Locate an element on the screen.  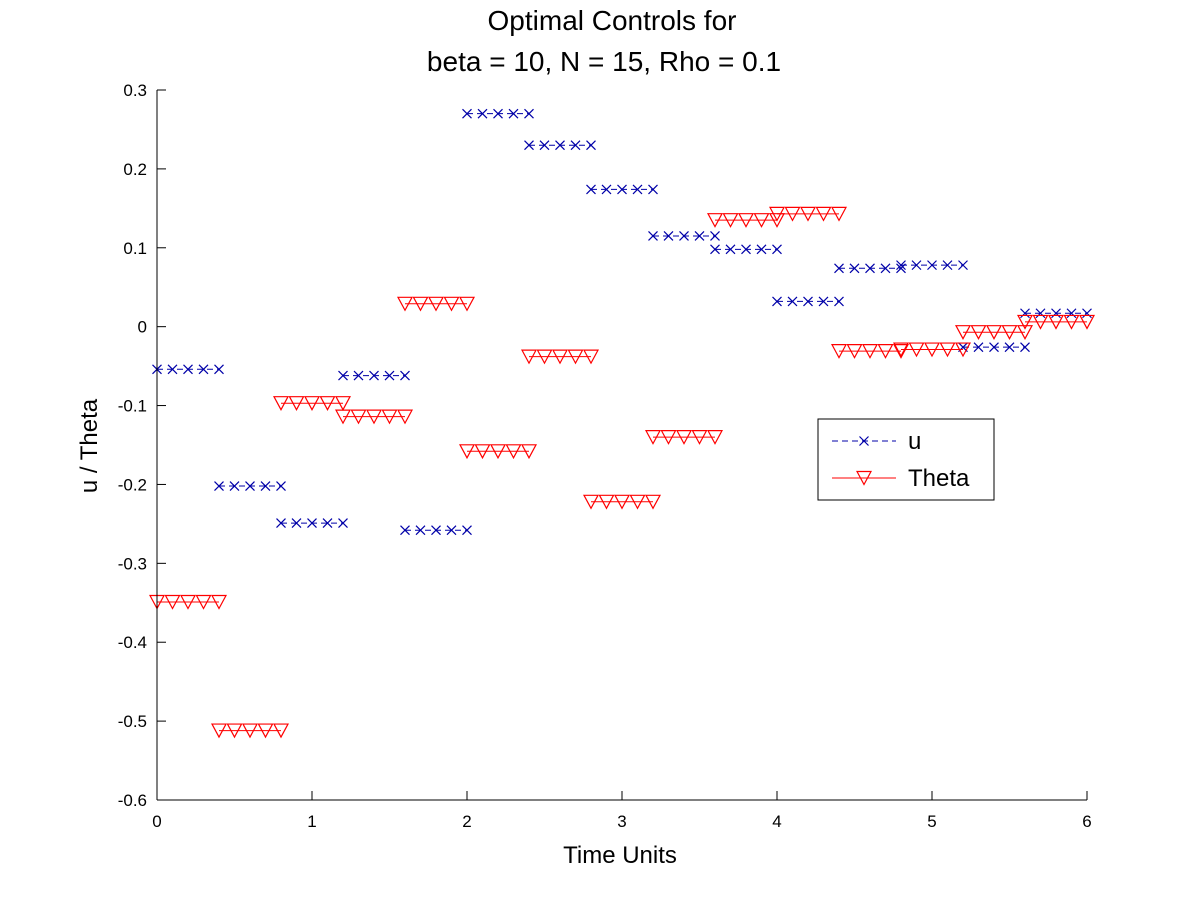
y-tick-label: 0.2 is located at coordinates (135, 169).